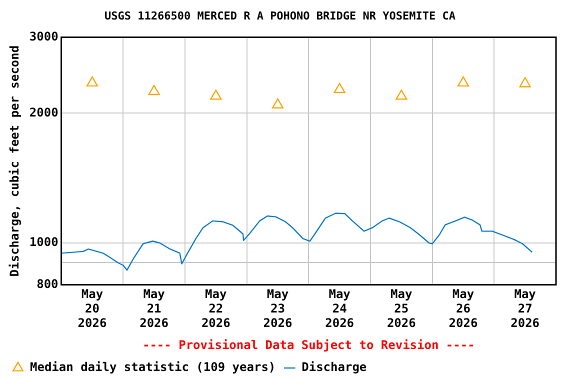  Describe the element at coordinates (14, 161) in the screenshot. I see `y-axis-title: Discharge, cubic feet per second` at that location.